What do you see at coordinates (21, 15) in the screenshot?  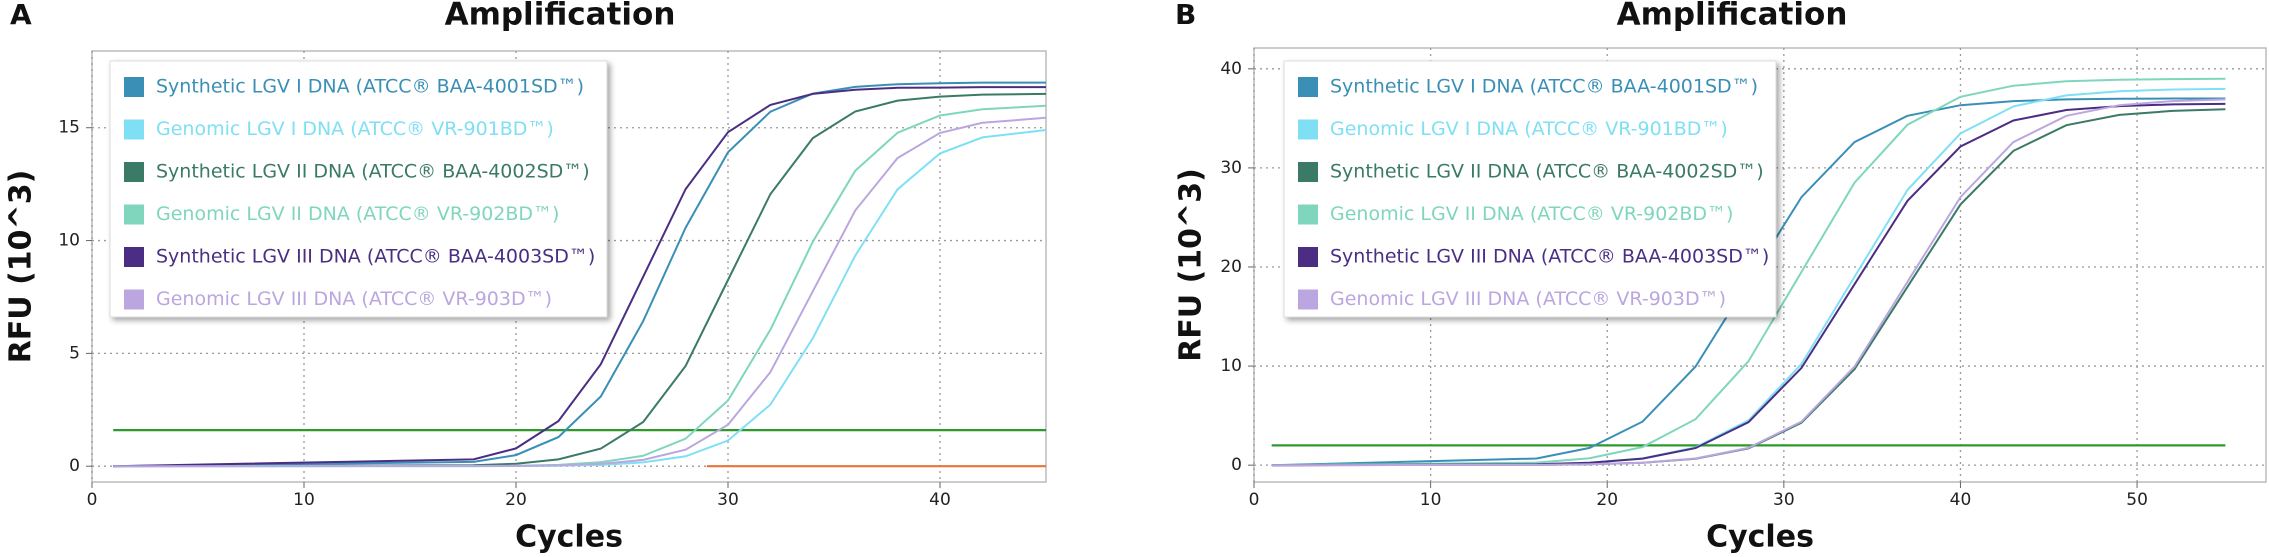 I see `panel-letter: A` at bounding box center [21, 15].